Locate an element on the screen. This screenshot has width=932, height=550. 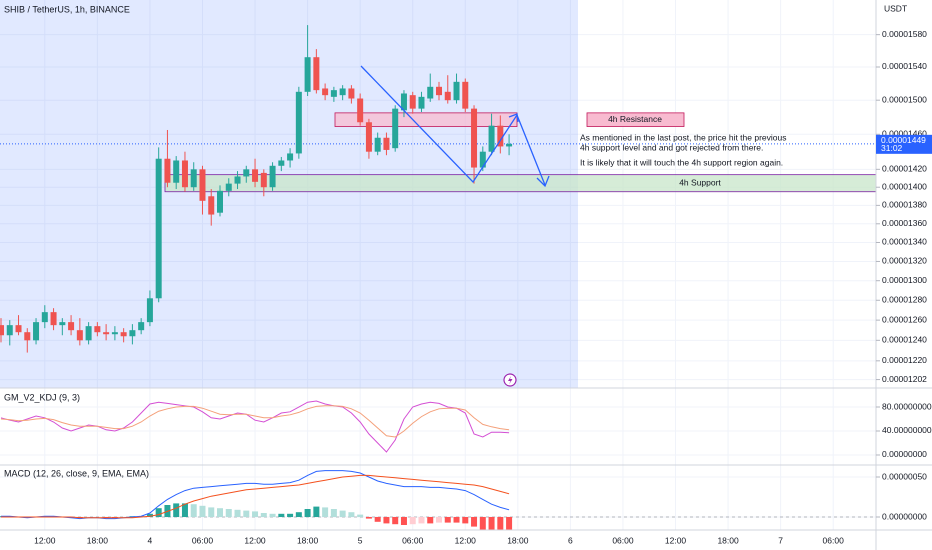
y-tick-label: 0.00001400 is located at coordinates (904, 186).